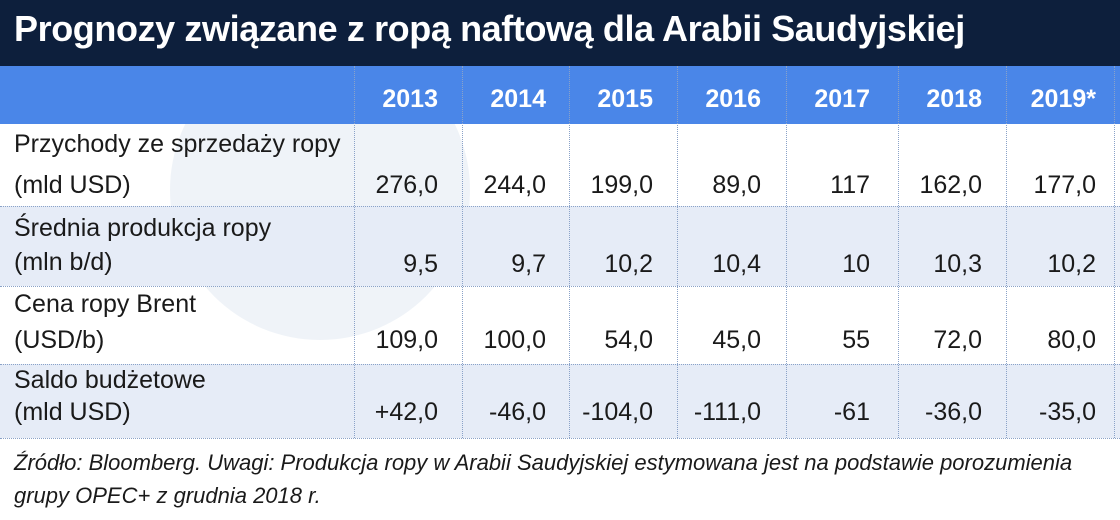 This screenshot has width=1120, height=520. Describe the element at coordinates (420, 264) in the screenshot. I see `cell-value: 9,5` at that location.